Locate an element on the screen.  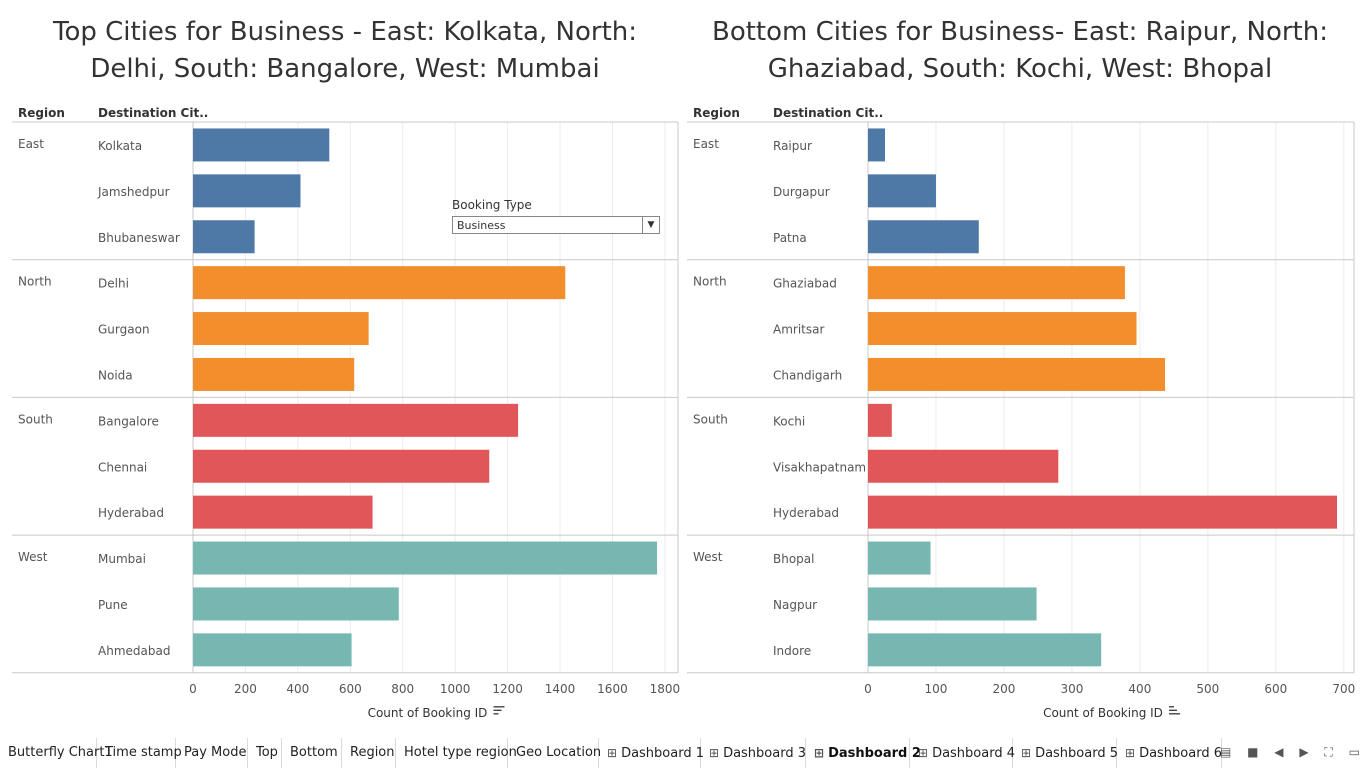
city-label: Ahmedabad is located at coordinates (134, 651).